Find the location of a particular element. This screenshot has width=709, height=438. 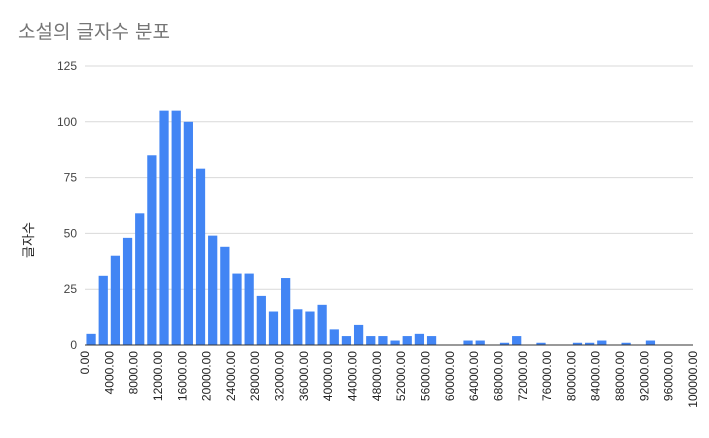

y-tick-label: 50 is located at coordinates (71, 233).